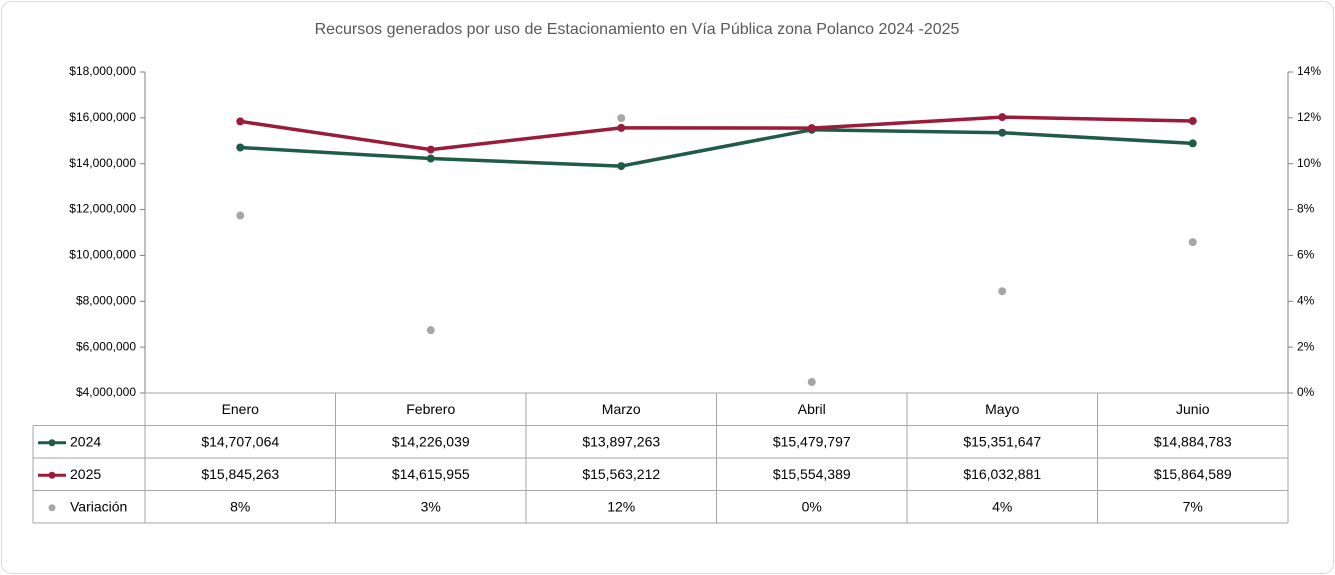 This screenshot has height=575, width=1335. Describe the element at coordinates (431, 474) in the screenshot. I see `table-cell: $14,615,955` at that location.